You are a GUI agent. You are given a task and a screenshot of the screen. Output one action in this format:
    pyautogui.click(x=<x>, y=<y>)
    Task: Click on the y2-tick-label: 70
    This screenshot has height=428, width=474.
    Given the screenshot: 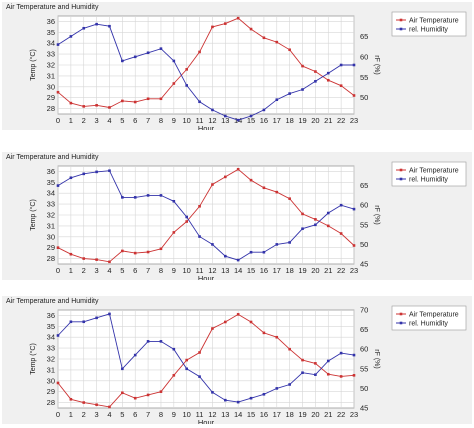 What is the action you would take?
    pyautogui.click(x=364, y=310)
    